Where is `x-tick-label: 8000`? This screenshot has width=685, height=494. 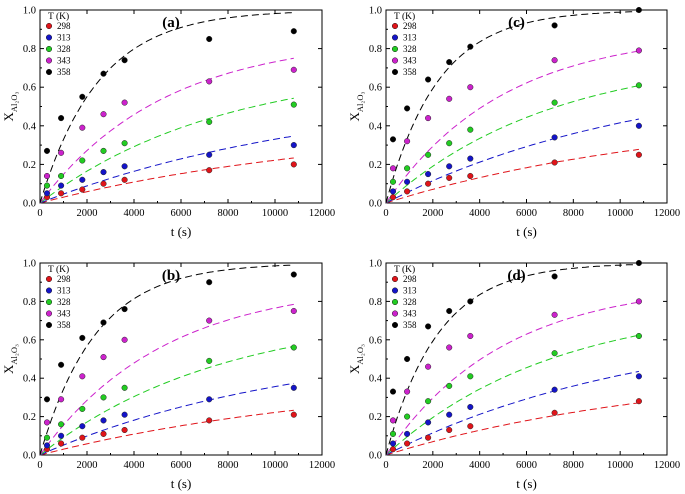
x-tick-label: 8000 is located at coordinates (573, 213).